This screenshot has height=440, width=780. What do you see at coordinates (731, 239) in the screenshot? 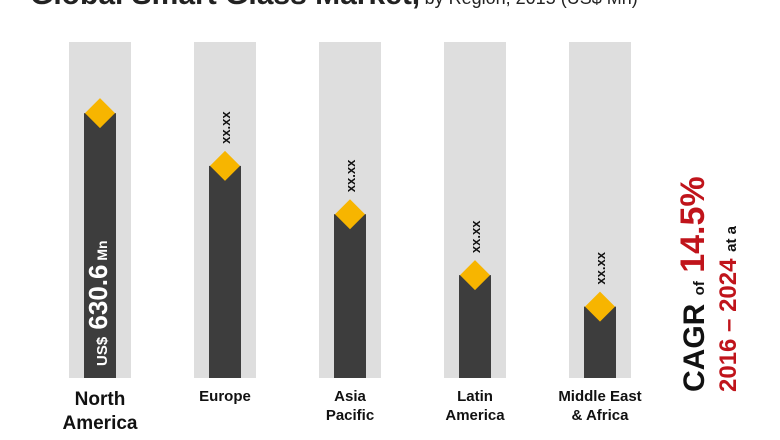
I see `cagr-at-a: at a` at bounding box center [731, 239].